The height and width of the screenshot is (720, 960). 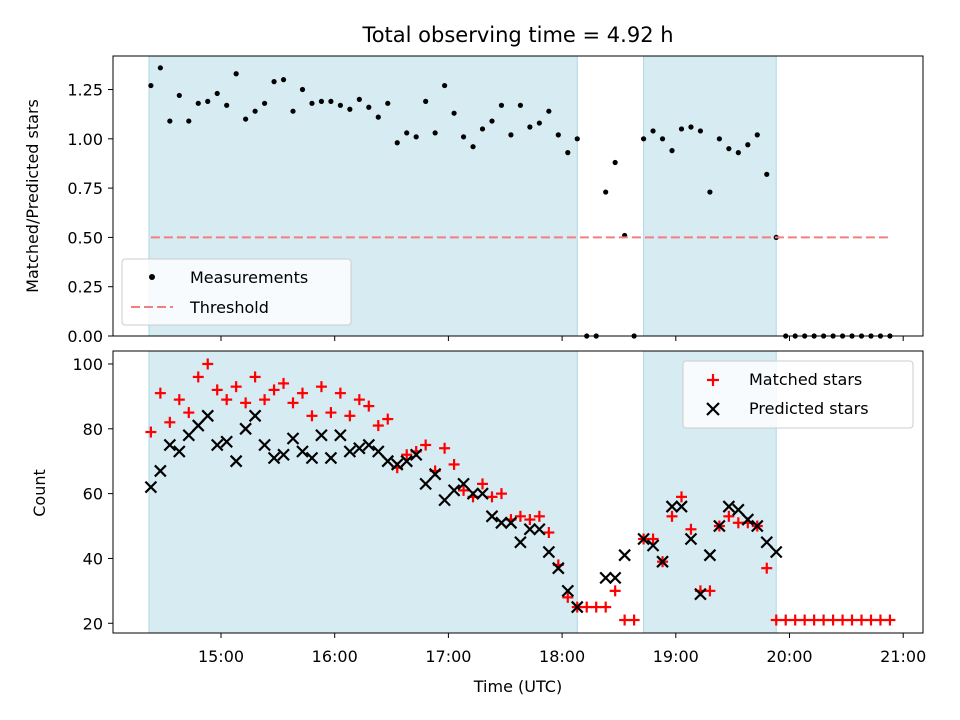 What do you see at coordinates (236, 292) in the screenshot?
I see `top-legend-frame` at bounding box center [236, 292].